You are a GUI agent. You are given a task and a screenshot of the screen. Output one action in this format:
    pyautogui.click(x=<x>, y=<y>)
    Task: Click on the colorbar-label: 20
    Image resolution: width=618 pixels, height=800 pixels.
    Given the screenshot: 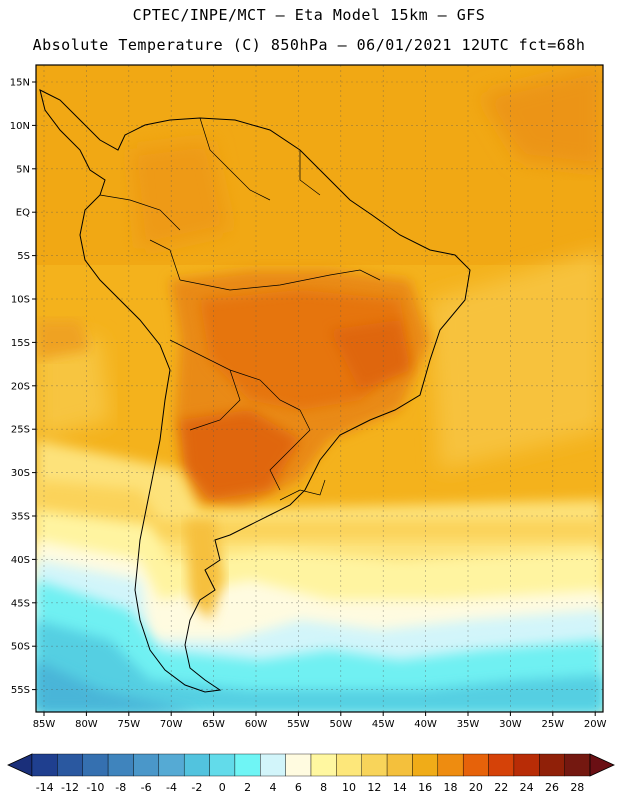 What is the action you would take?
    pyautogui.click(x=476, y=787)
    